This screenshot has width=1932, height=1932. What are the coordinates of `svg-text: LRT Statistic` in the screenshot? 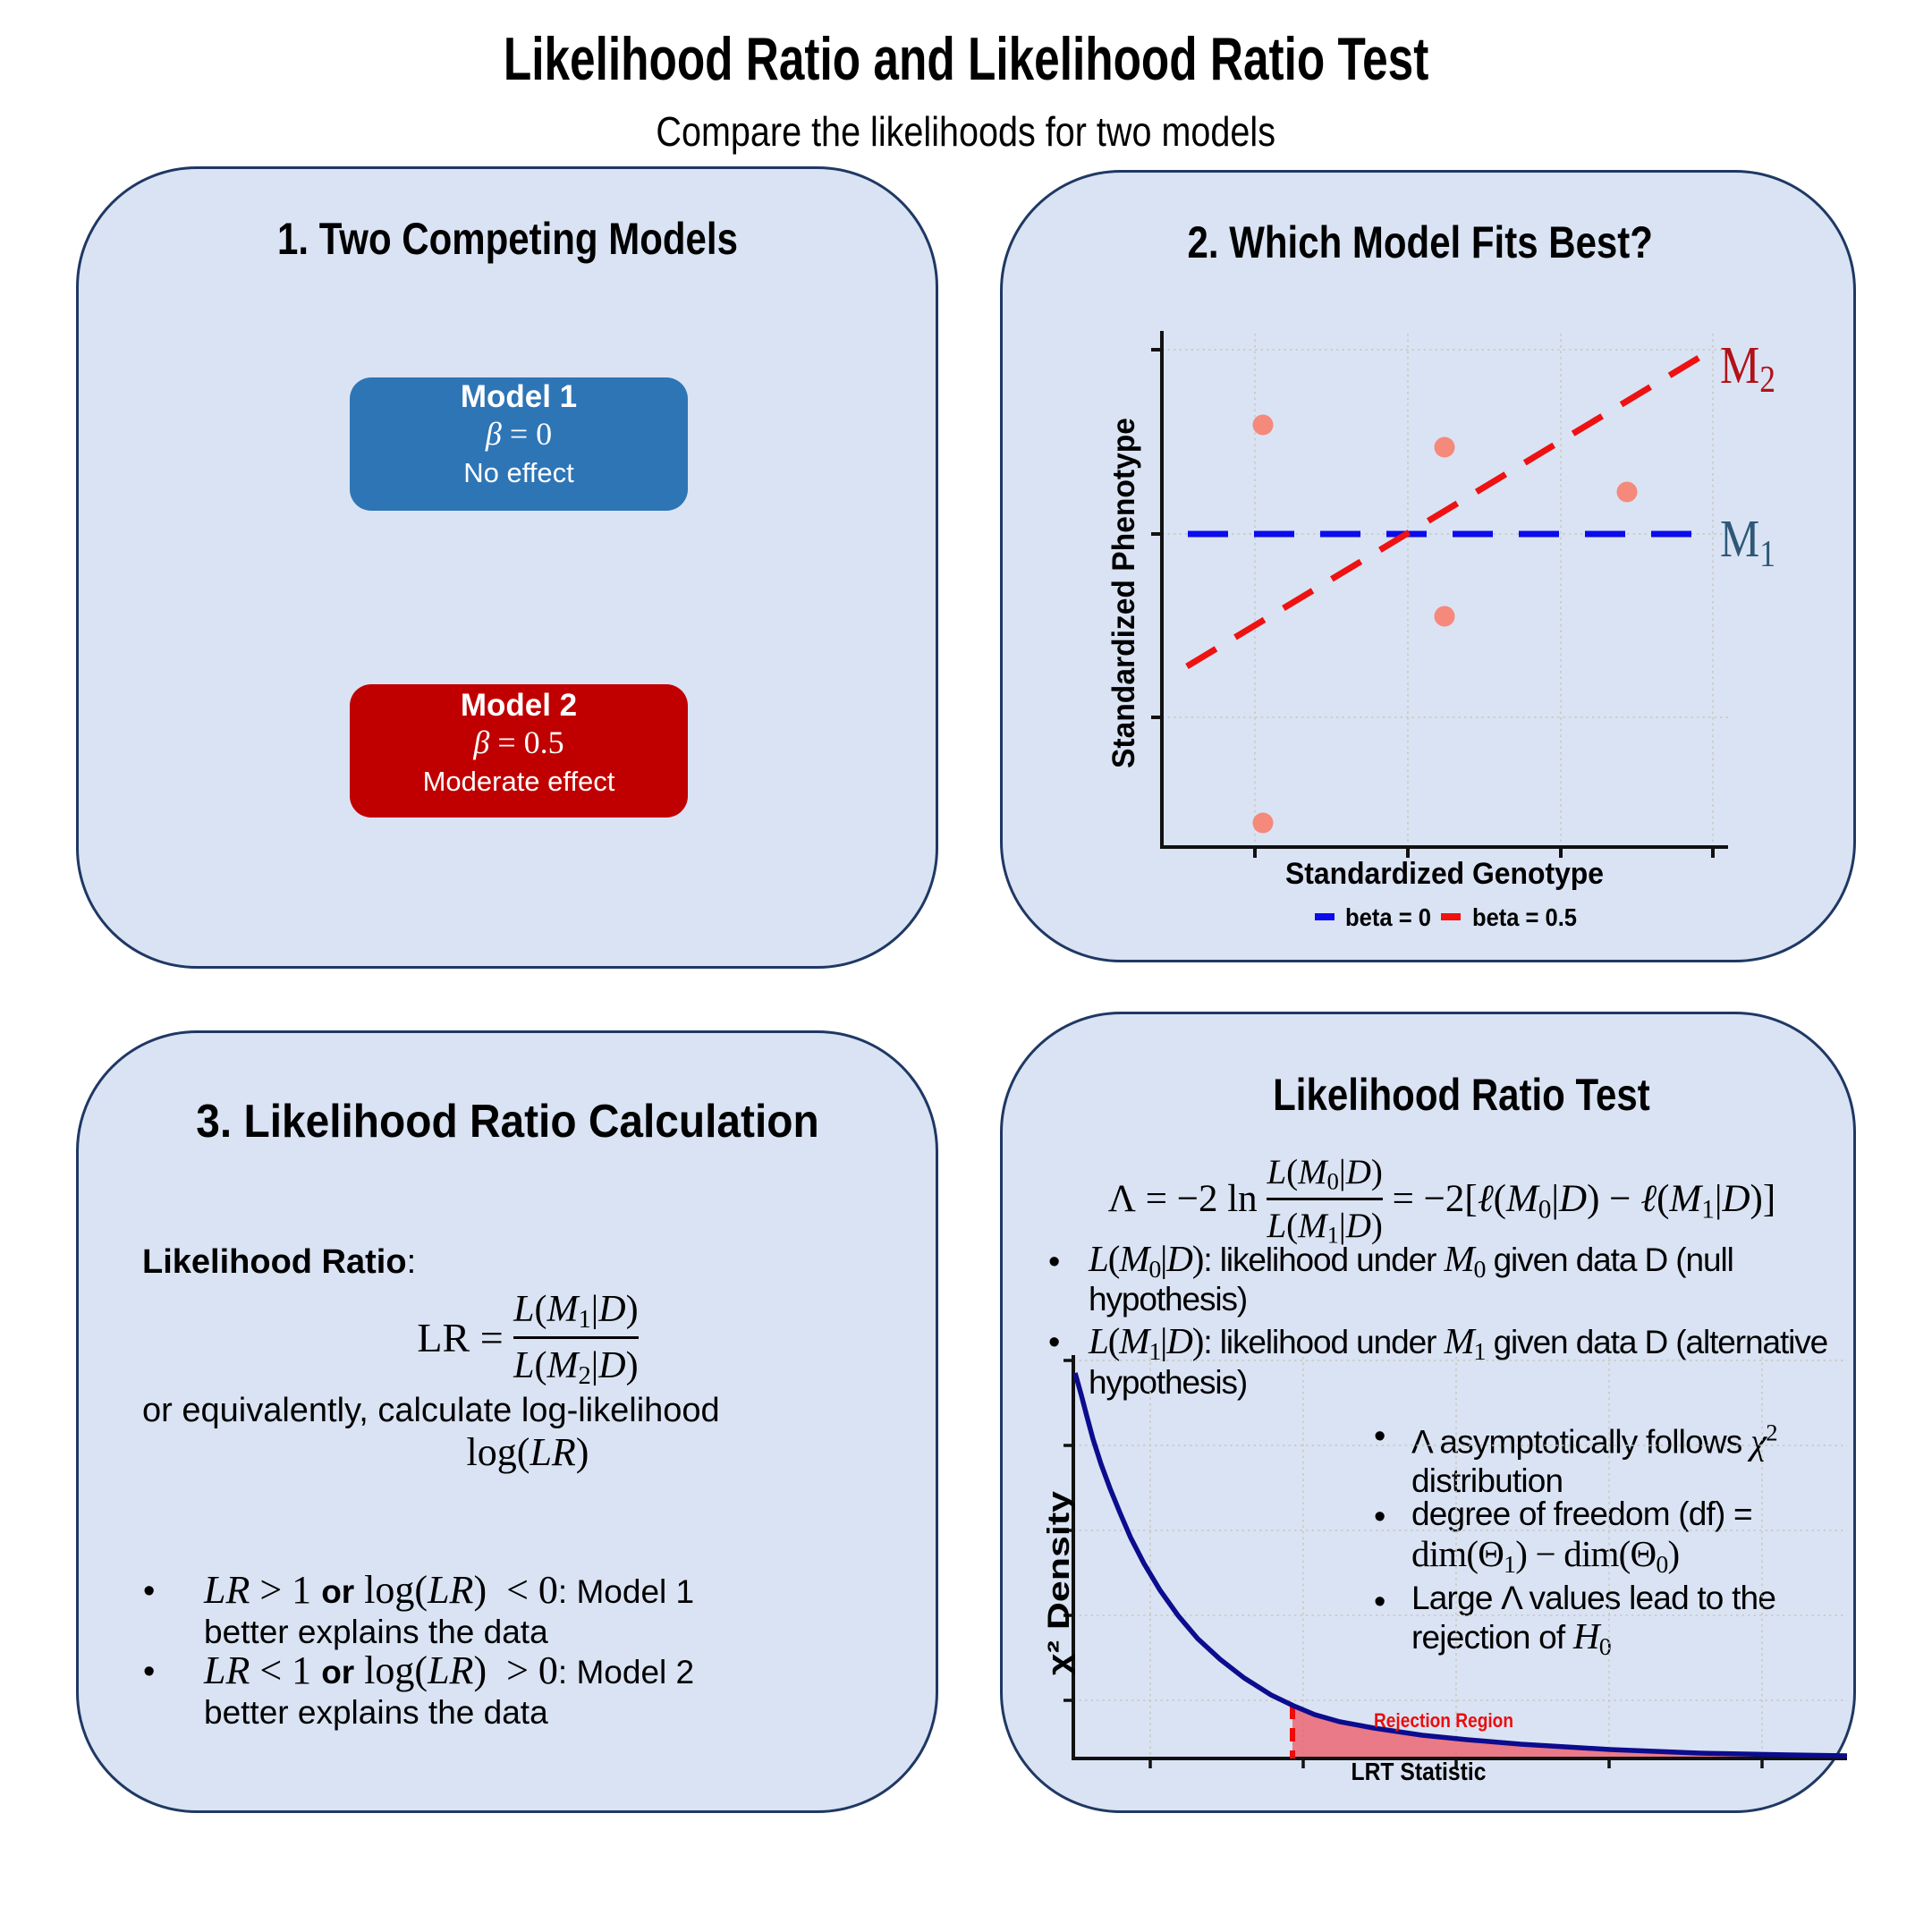 It's located at (1419, 1771).